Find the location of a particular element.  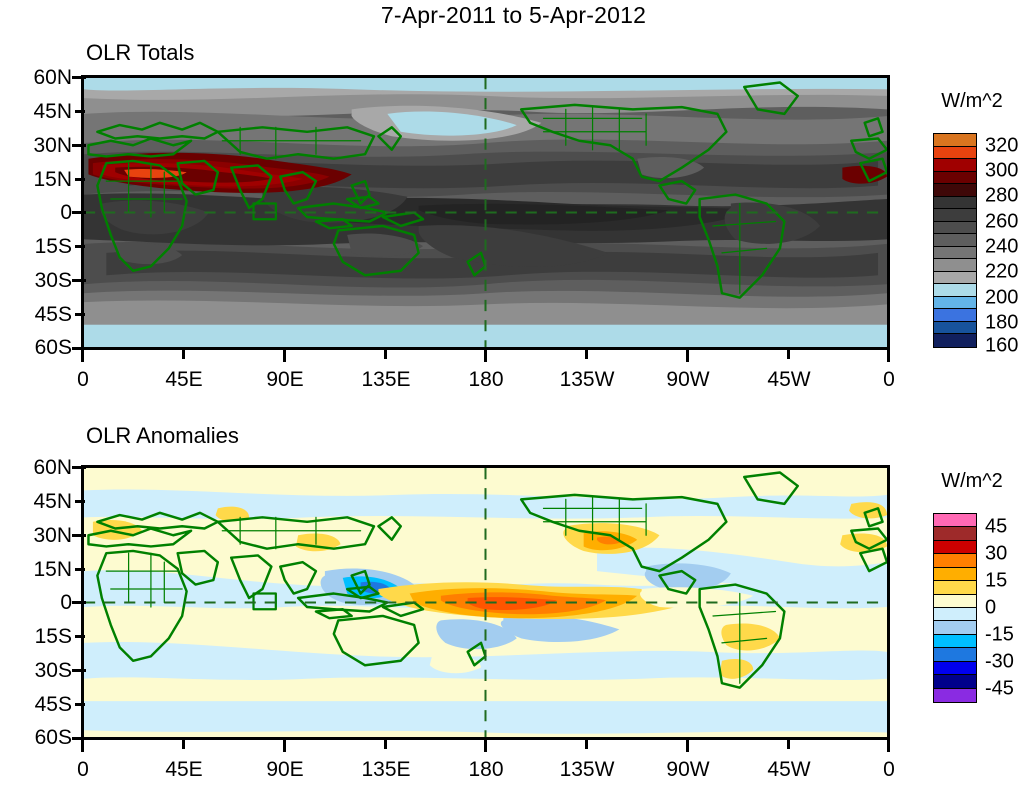

ytick-15S is located at coordinates (80, 246).